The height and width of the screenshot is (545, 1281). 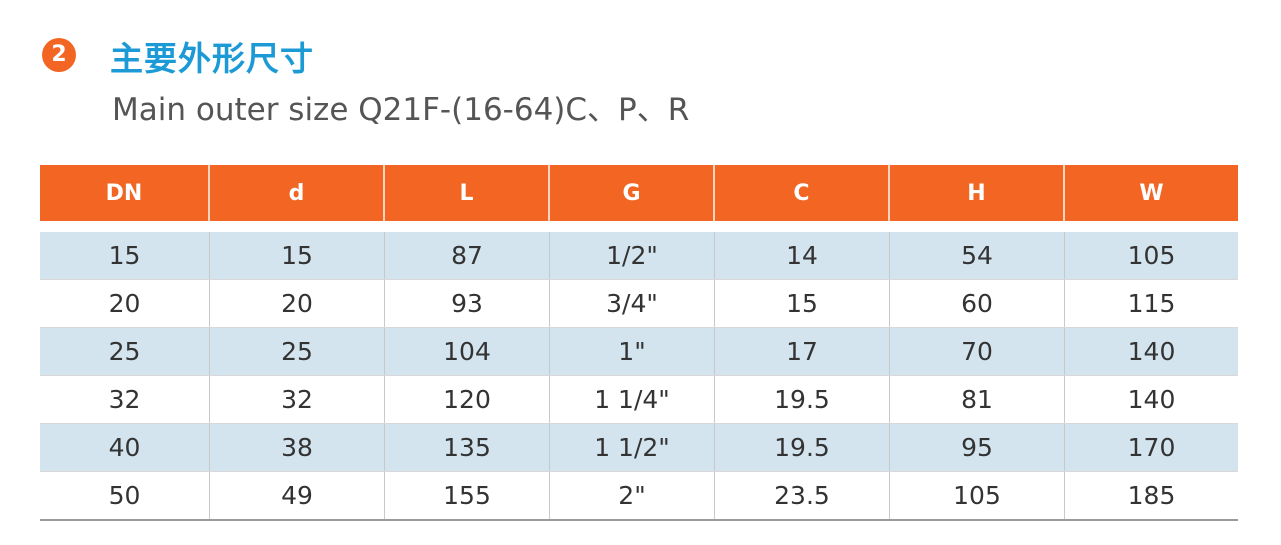 What do you see at coordinates (802, 255) in the screenshot?
I see `table-cell: 14` at bounding box center [802, 255].